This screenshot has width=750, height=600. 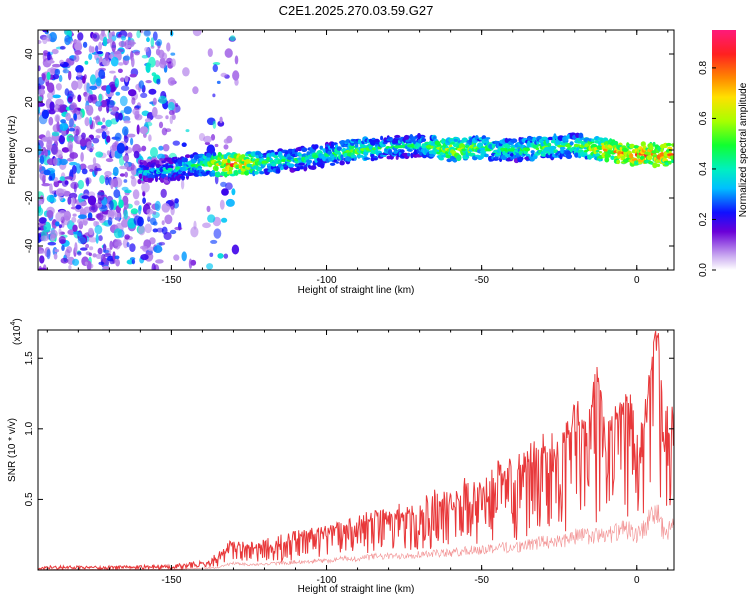 I want to click on figure-title: C2E1.2025.270.03.59.G27, so click(x=356, y=10).